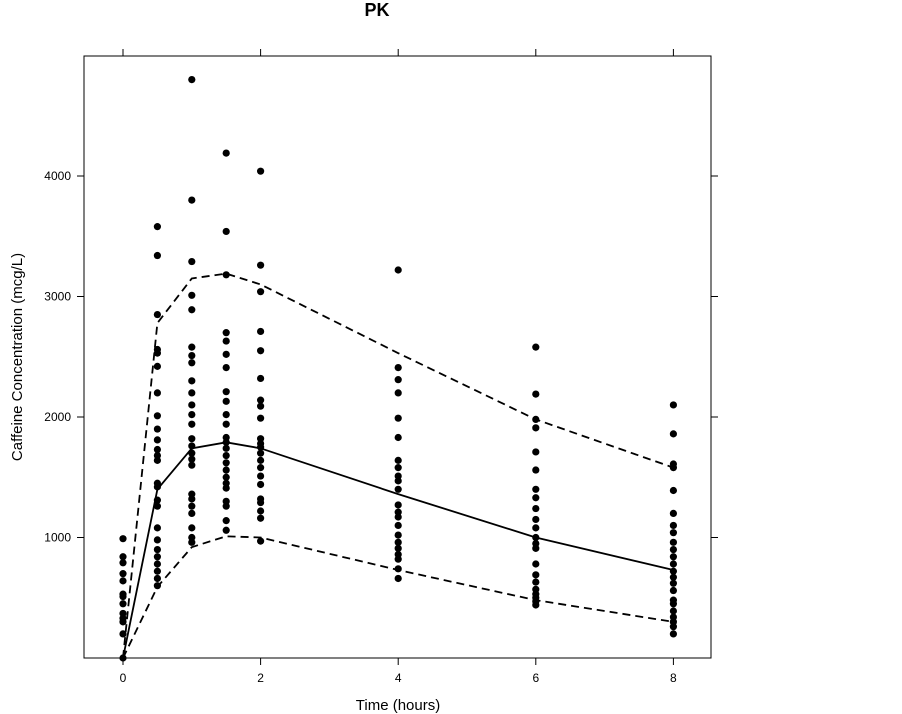 This screenshot has width=902, height=714. What do you see at coordinates (57, 417) in the screenshot?
I see `y-tick-label: 2000` at bounding box center [57, 417].